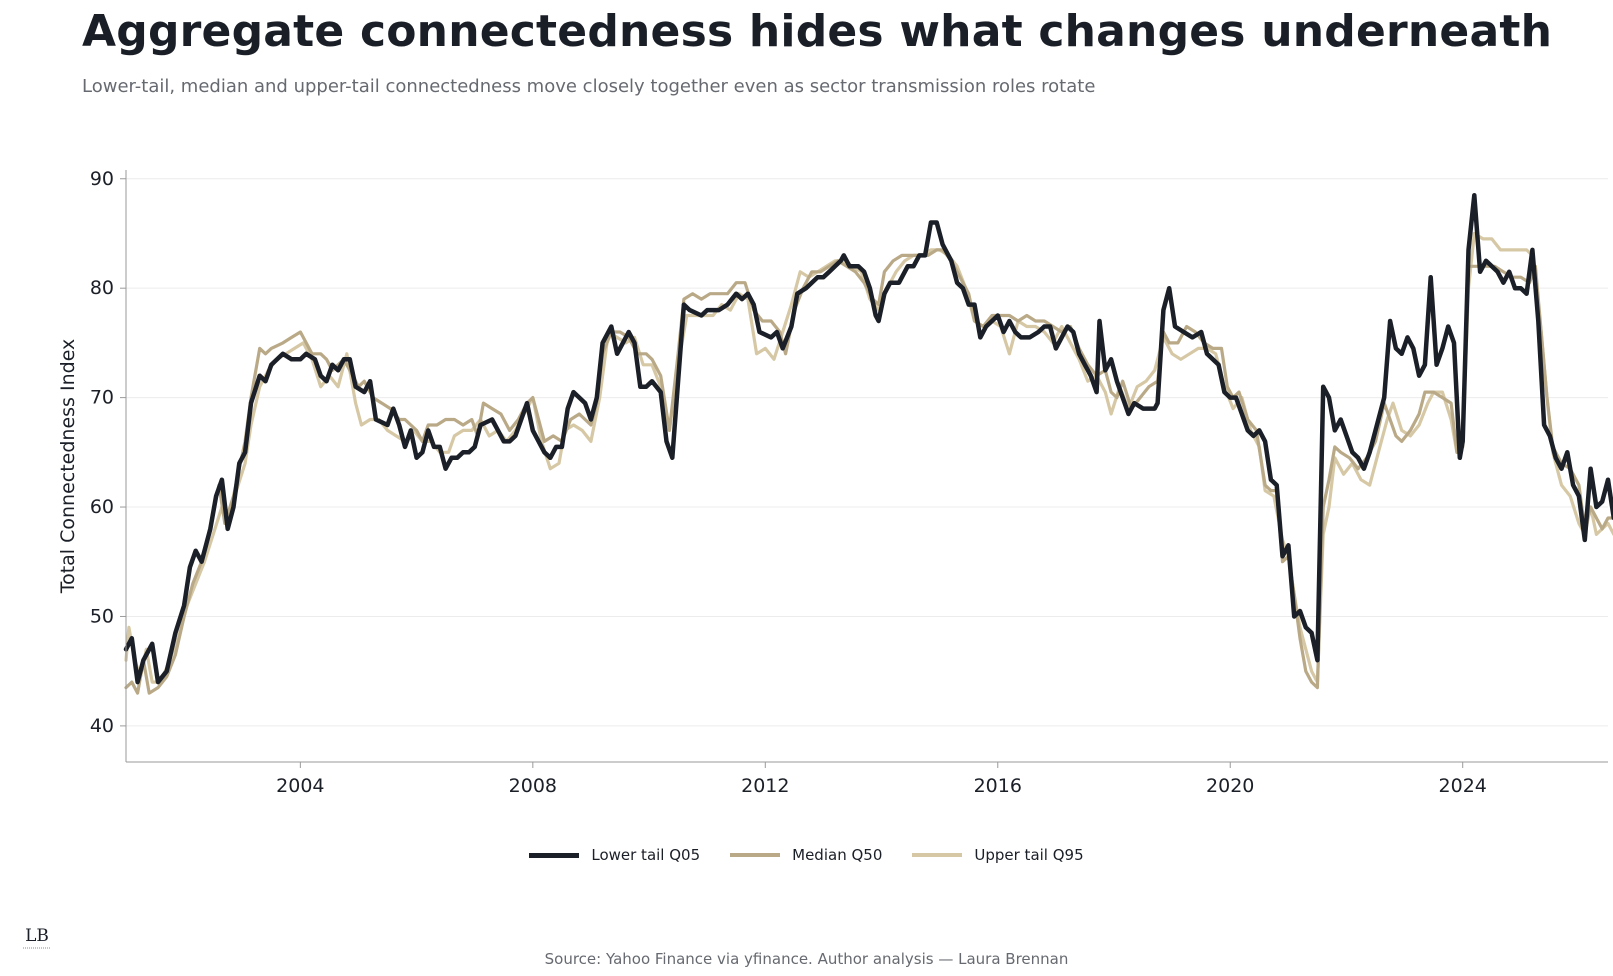 The image size is (1613, 976). I want to click on legend-item-q95: Upper tail Q95, so click(998, 855).